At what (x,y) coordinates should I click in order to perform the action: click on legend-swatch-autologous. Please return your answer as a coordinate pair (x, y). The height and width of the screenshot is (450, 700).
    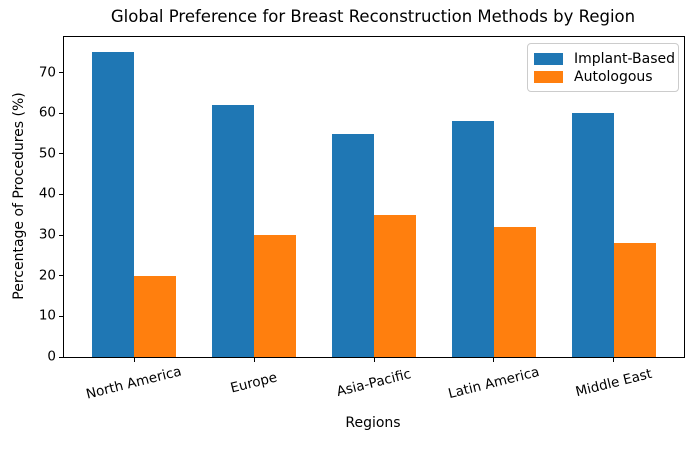
    Looking at the image, I should click on (548, 76).